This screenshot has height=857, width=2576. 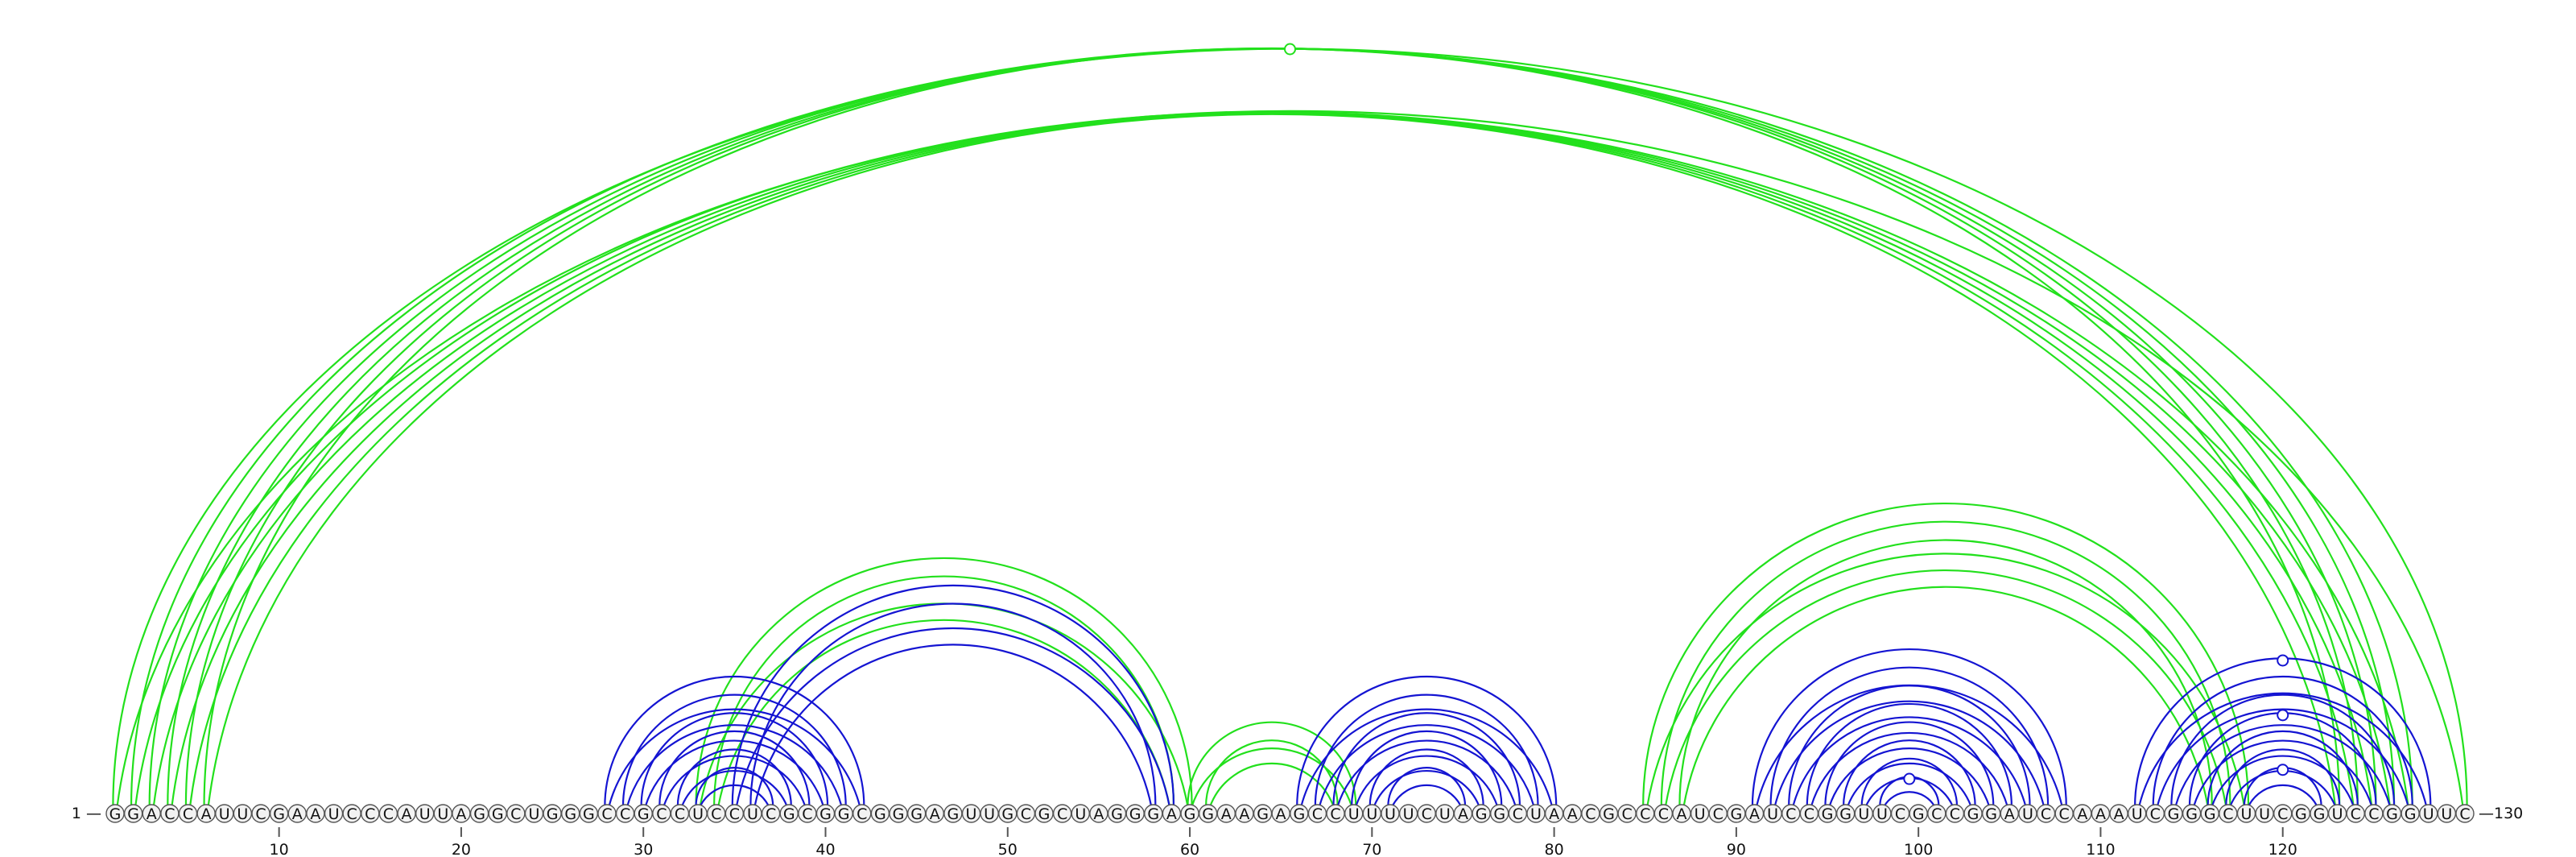 I want to click on tick-label: 100, so click(x=1918, y=849).